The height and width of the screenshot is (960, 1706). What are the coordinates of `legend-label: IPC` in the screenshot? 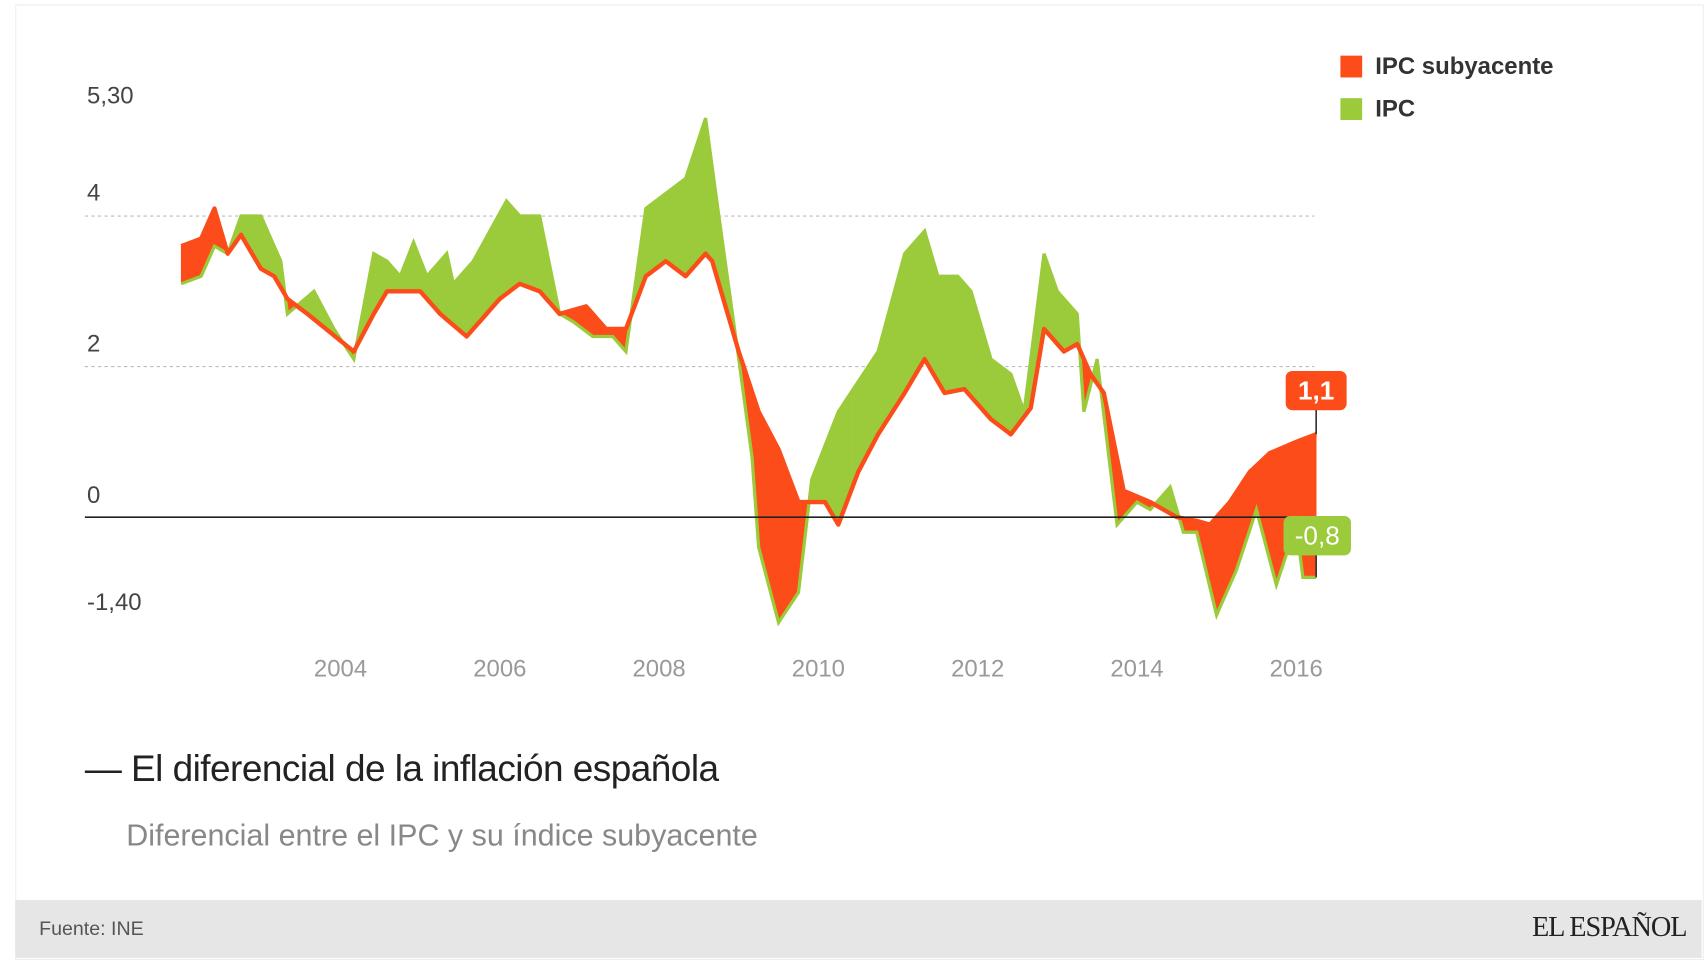 It's located at (1395, 108).